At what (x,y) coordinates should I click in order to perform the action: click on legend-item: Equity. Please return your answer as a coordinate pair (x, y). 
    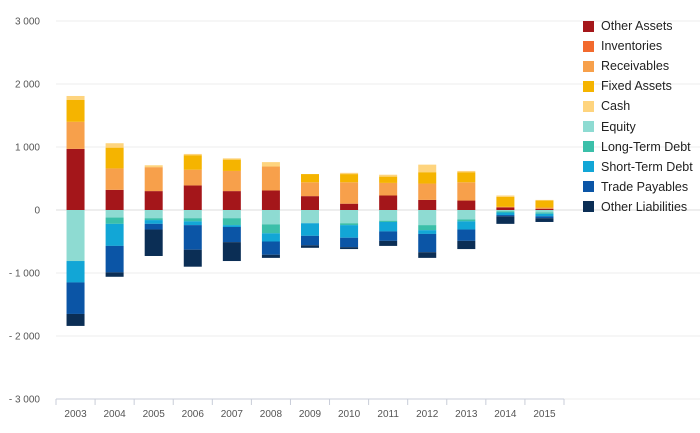
    Looking at the image, I should click on (640, 126).